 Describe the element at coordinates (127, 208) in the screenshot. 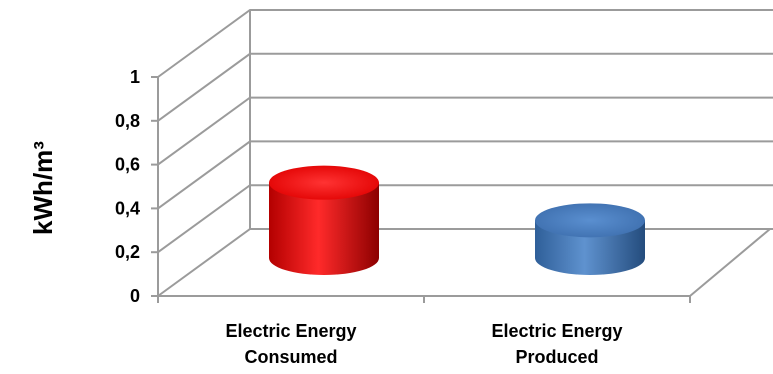

I see `y-tick-label: 0,4` at that location.